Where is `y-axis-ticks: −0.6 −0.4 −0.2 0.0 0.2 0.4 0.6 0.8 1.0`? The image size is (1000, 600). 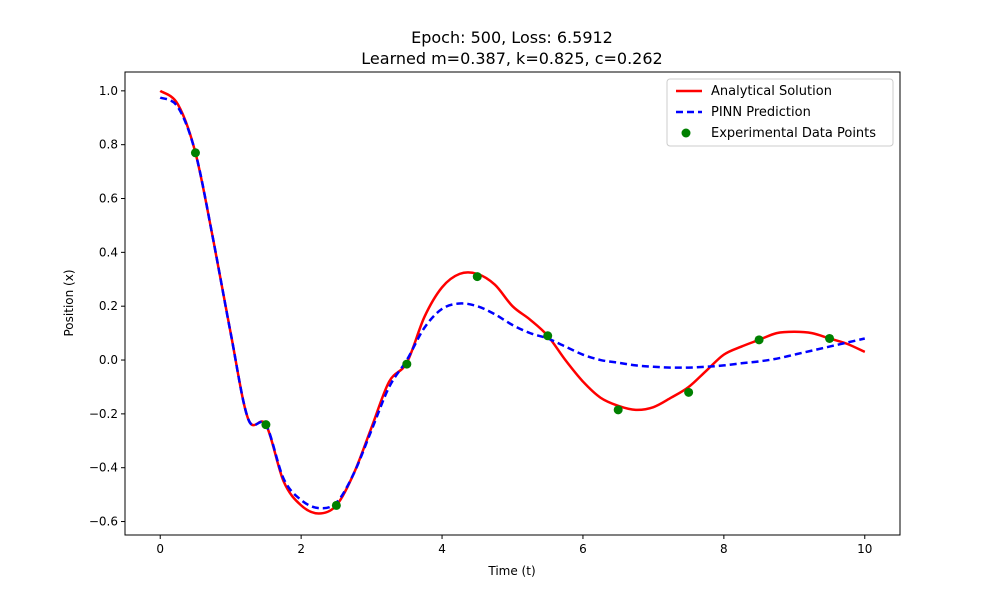
y-axis-ticks: −0.6 −0.4 −0.2 0.0 0.2 0.4 0.6 0.8 1.0 is located at coordinates (107, 306).